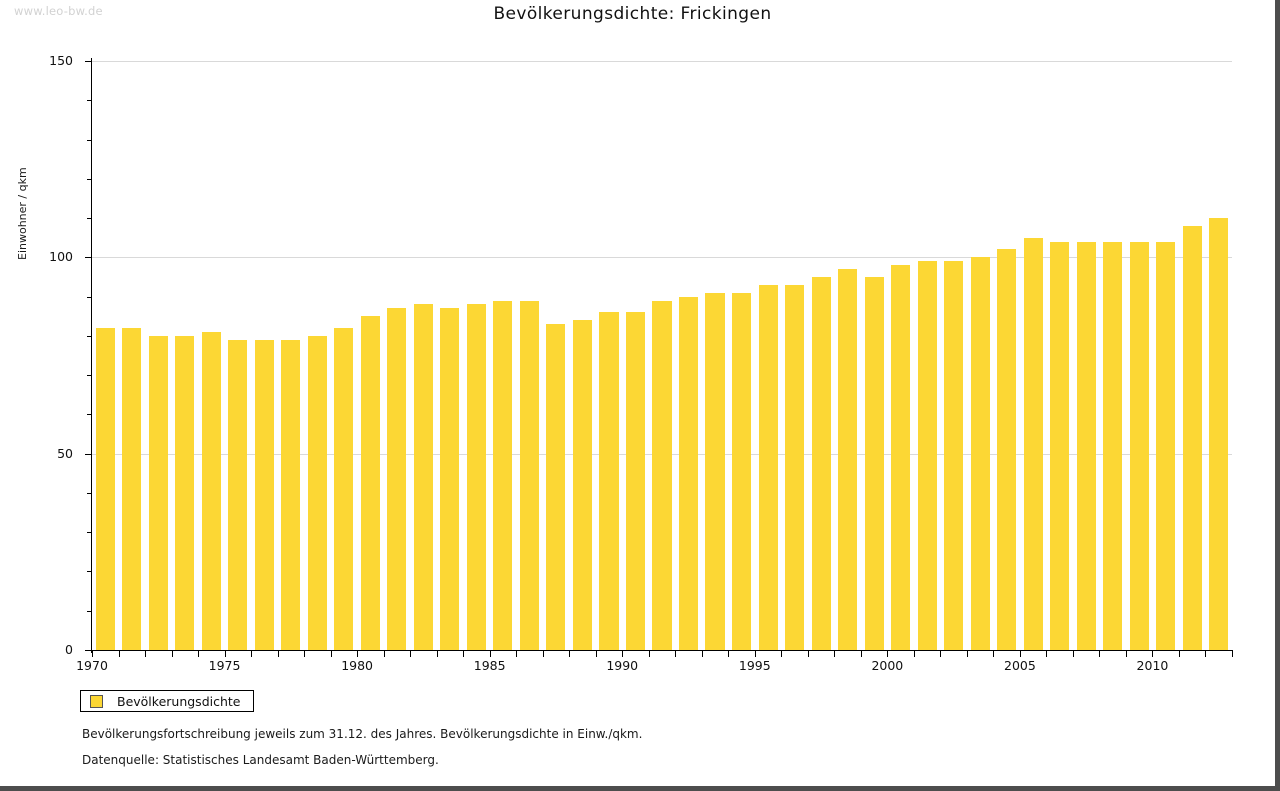 Image resolution: width=1280 pixels, height=791 pixels. I want to click on y-axis-line, so click(91, 355).